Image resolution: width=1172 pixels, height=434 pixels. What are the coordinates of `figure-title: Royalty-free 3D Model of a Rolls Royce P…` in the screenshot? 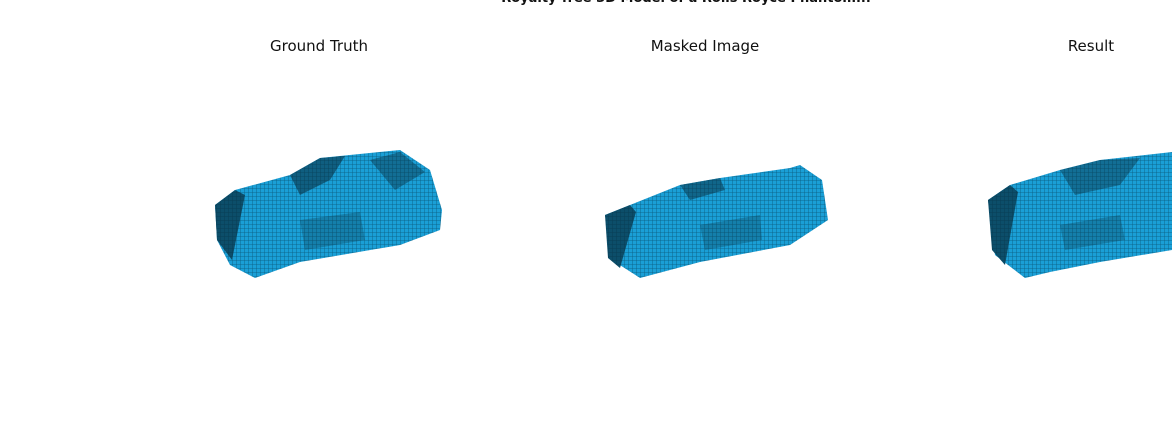 It's located at (686, 3).